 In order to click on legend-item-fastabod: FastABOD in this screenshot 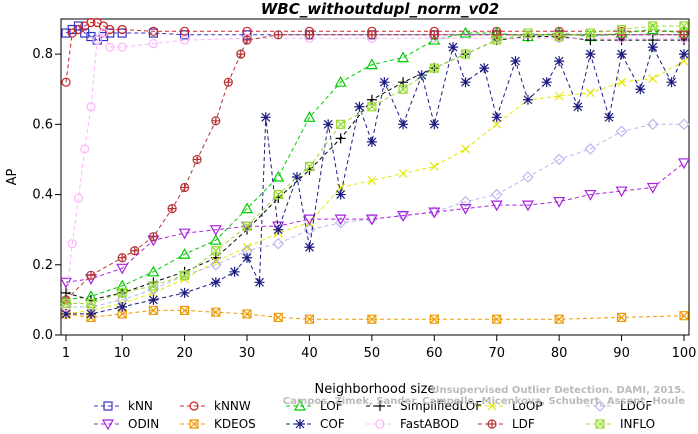, I will do `click(412, 424)`.